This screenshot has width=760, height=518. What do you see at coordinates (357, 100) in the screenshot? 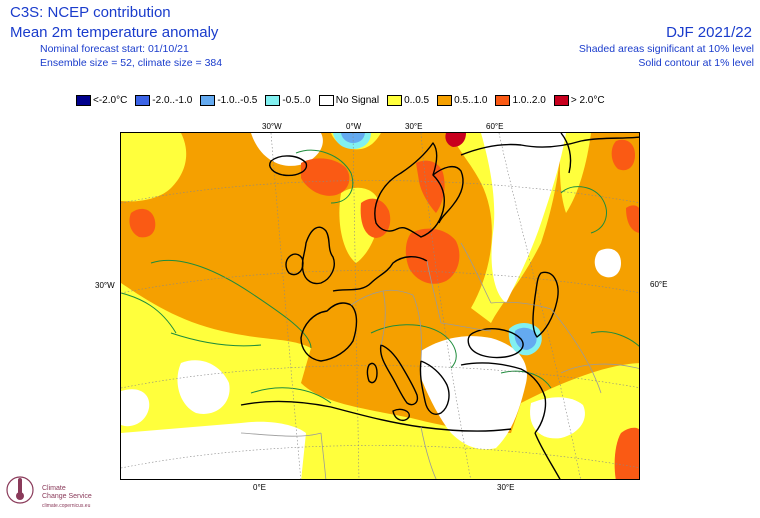
I see `legend-label: No Signal` at bounding box center [357, 100].